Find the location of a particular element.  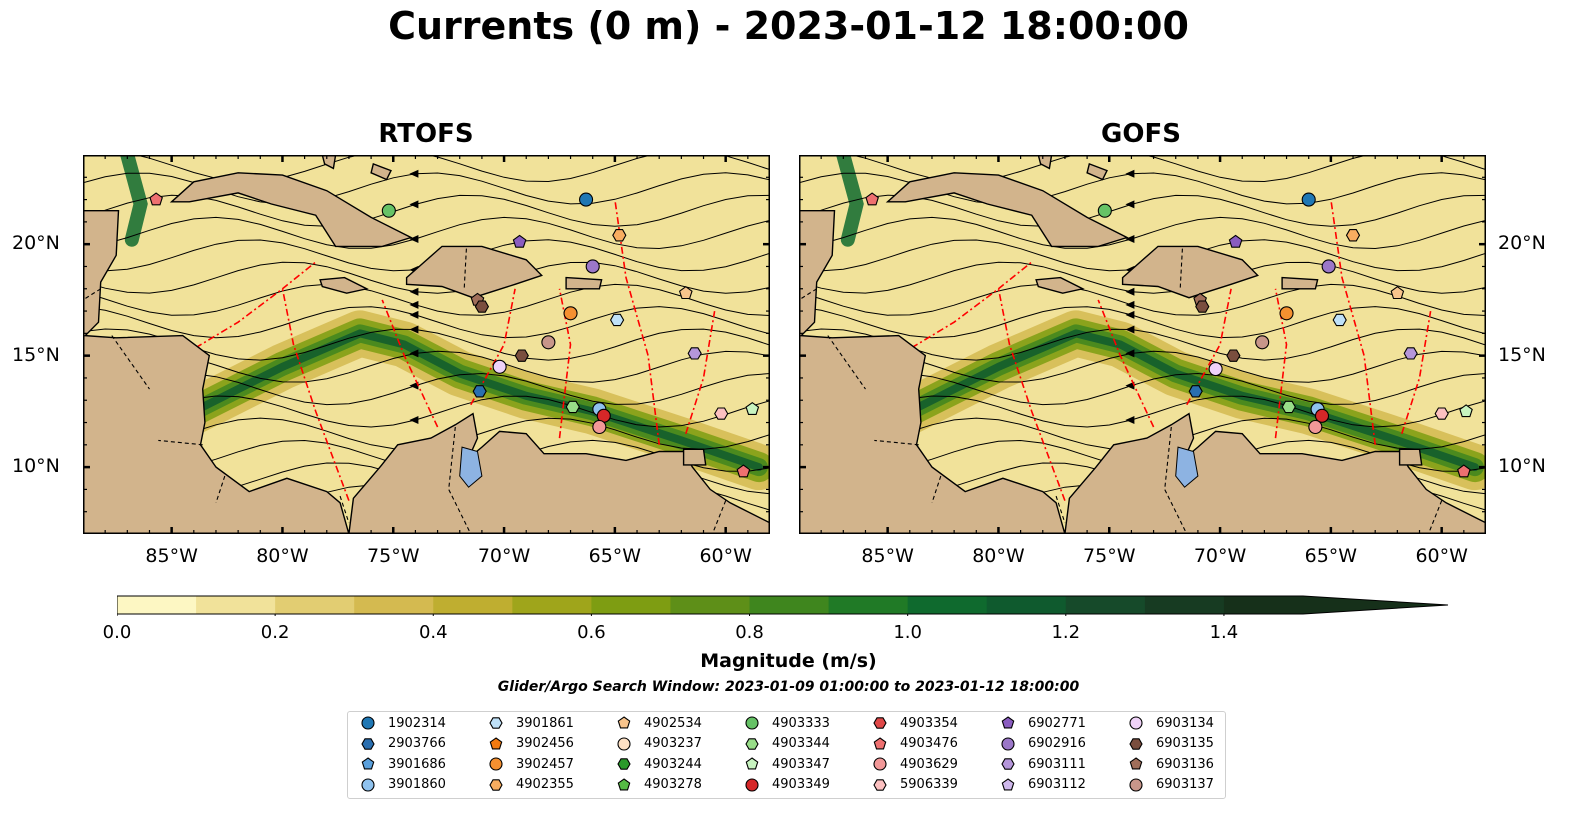

rtofs-lon-tick-label: 85°W is located at coordinates (171, 556).